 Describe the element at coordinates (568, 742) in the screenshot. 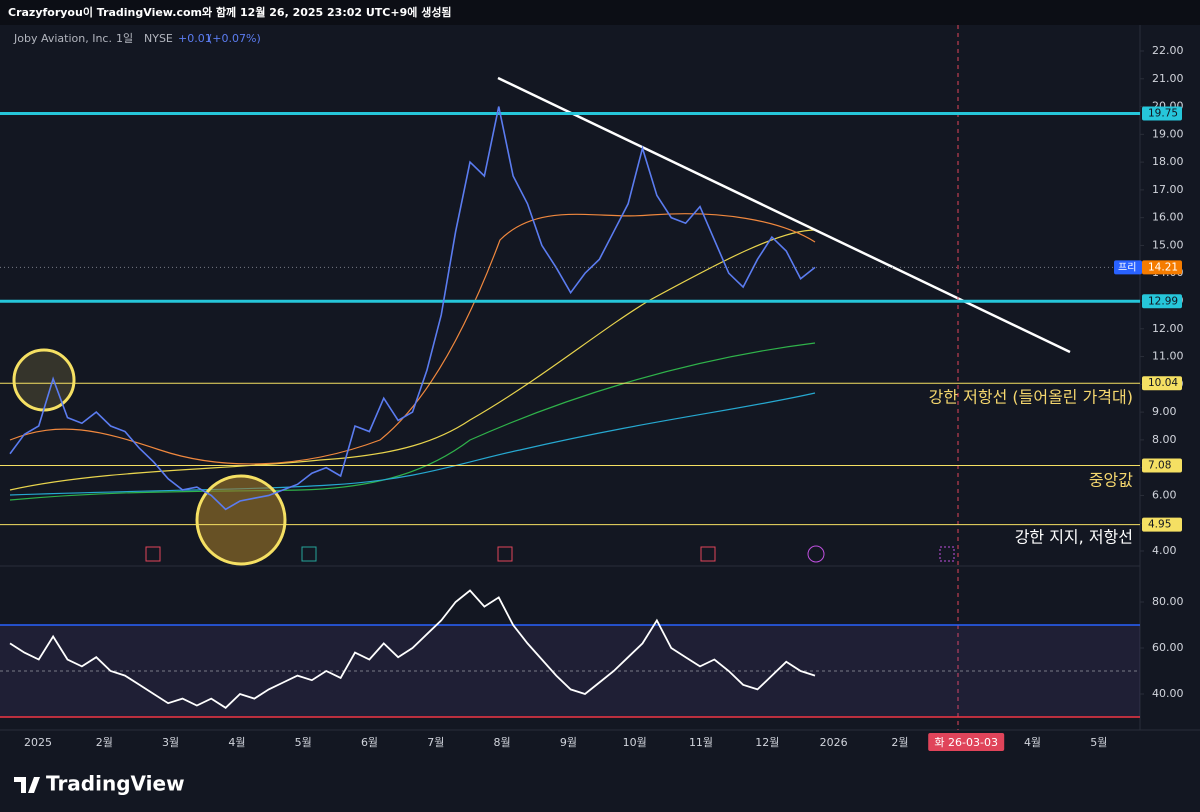

I see `x-tick-label: 9월` at that location.